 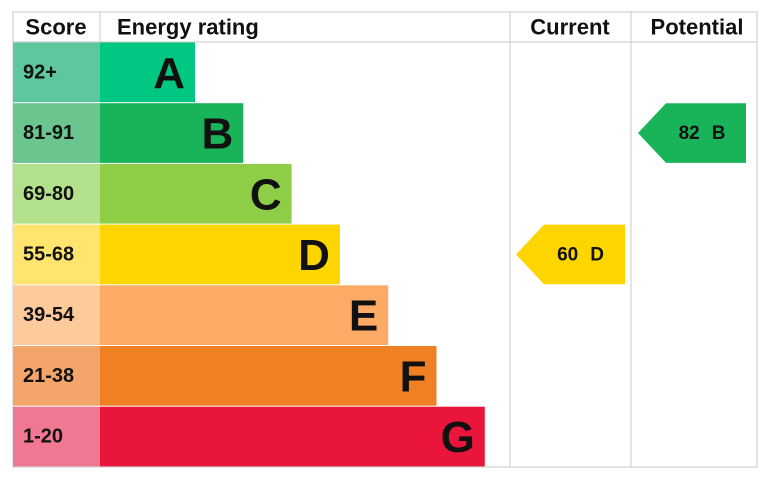 I want to click on current-arrow, so click(x=570, y=254).